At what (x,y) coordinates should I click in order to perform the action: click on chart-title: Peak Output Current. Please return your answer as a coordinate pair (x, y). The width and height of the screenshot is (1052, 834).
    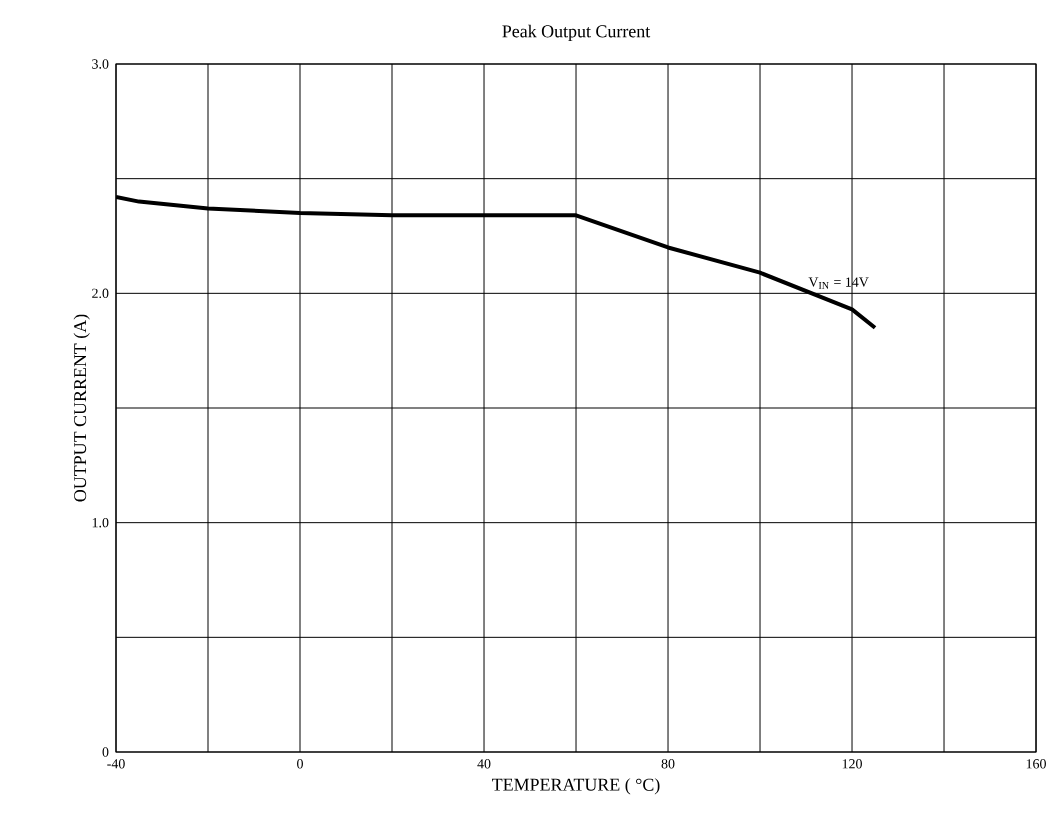
    Looking at the image, I should click on (576, 33).